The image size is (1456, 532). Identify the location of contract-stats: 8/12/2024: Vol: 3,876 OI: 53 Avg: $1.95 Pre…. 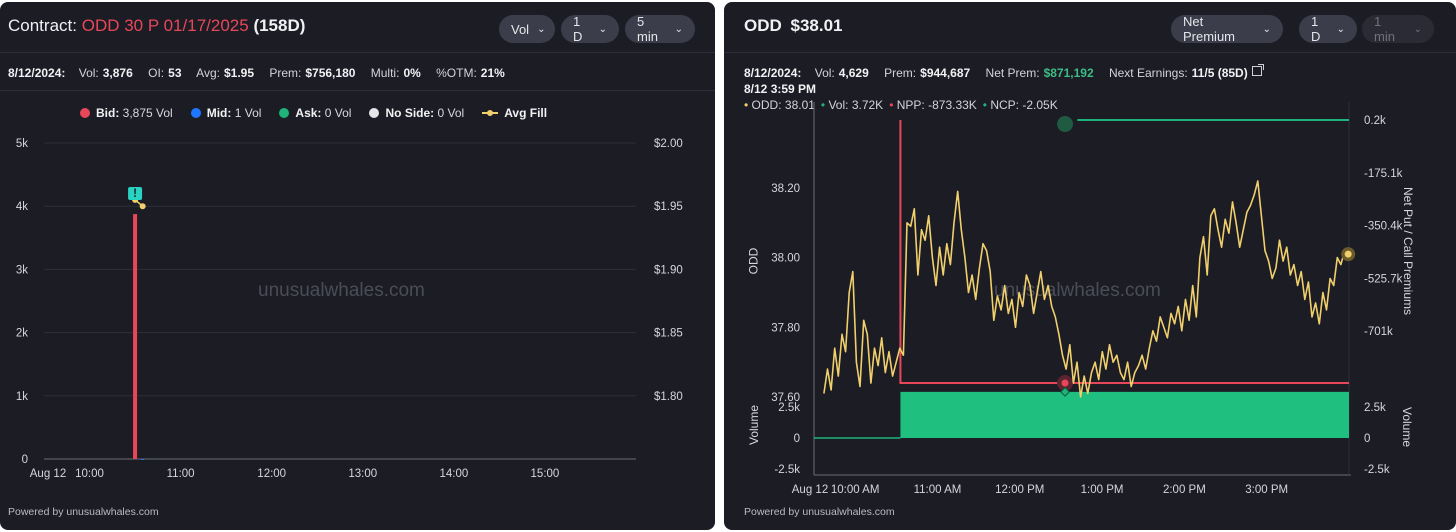
(256, 73).